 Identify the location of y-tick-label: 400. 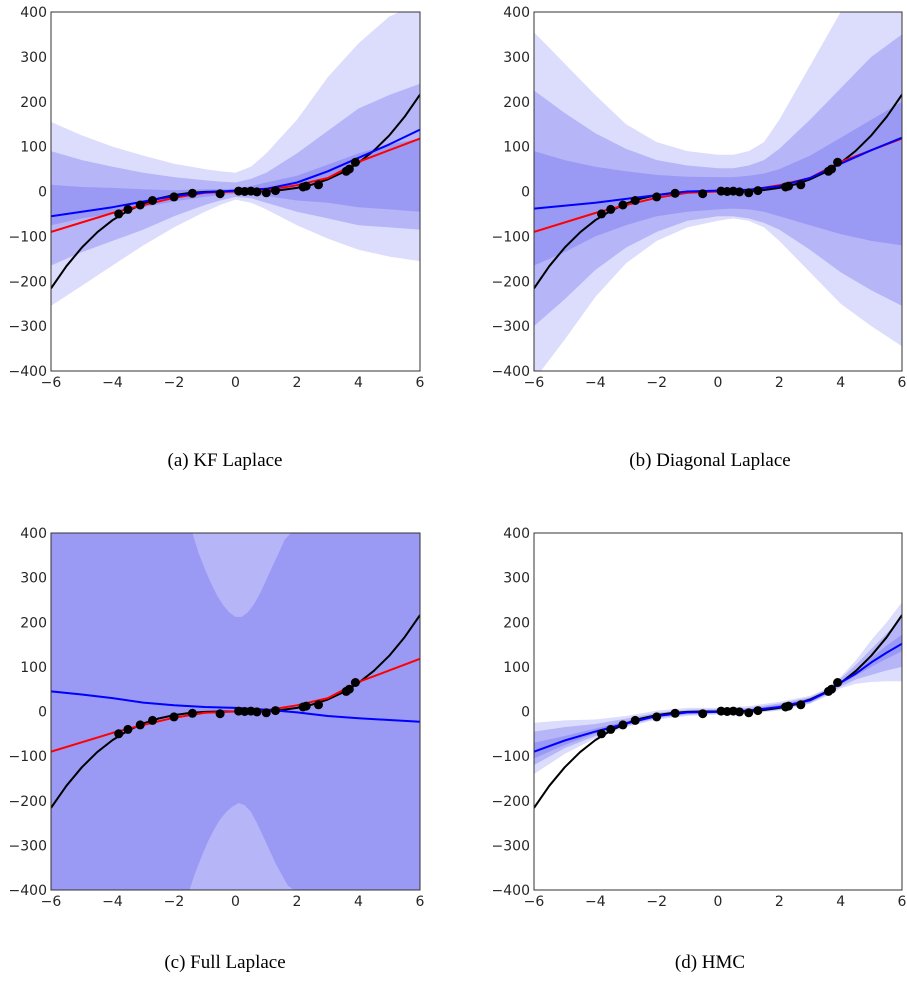
(516, 534).